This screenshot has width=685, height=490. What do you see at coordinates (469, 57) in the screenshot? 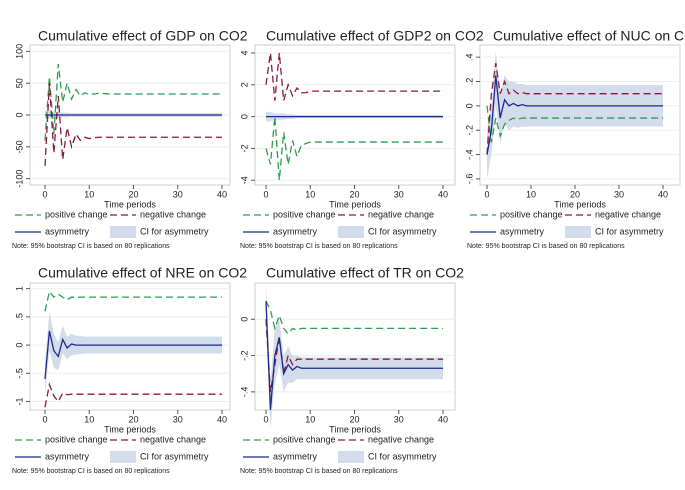
I see `y-tick-label: .4` at bounding box center [469, 57].